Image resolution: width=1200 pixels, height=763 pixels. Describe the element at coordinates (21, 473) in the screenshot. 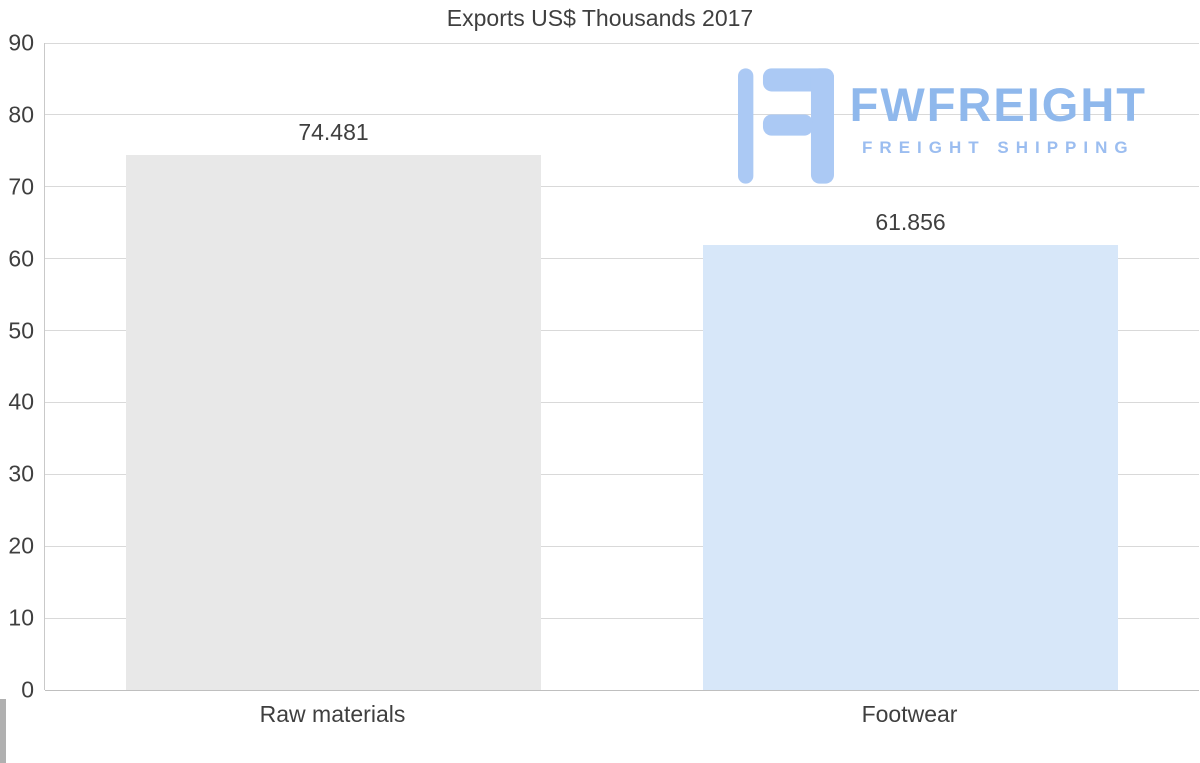

I see `y-tick-label-30: 30` at that location.